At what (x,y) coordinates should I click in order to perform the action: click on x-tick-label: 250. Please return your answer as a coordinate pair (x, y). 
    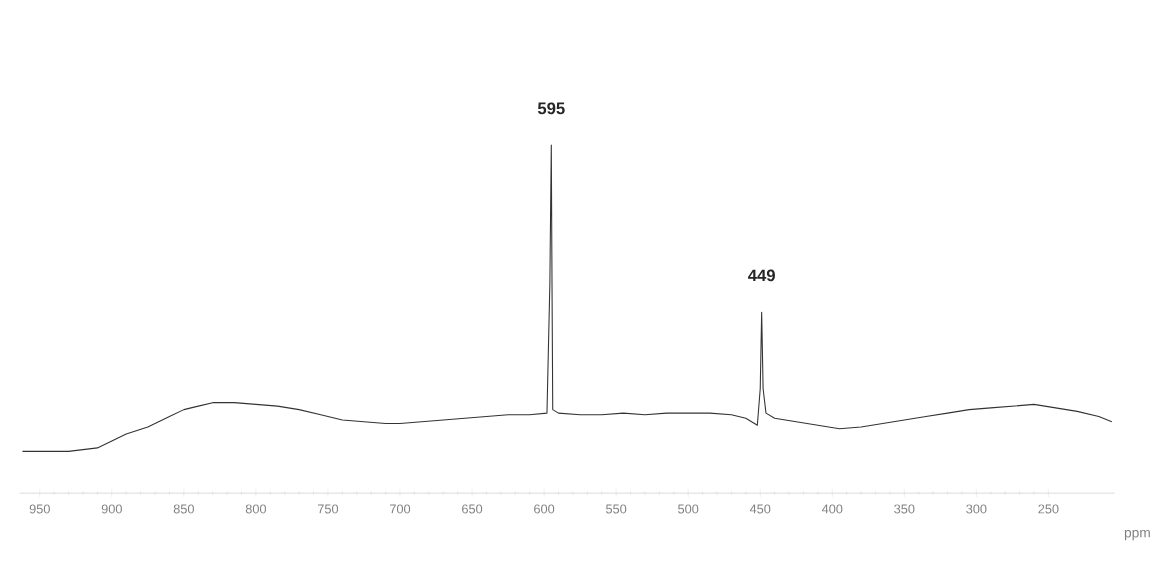
    Looking at the image, I should click on (1048, 509).